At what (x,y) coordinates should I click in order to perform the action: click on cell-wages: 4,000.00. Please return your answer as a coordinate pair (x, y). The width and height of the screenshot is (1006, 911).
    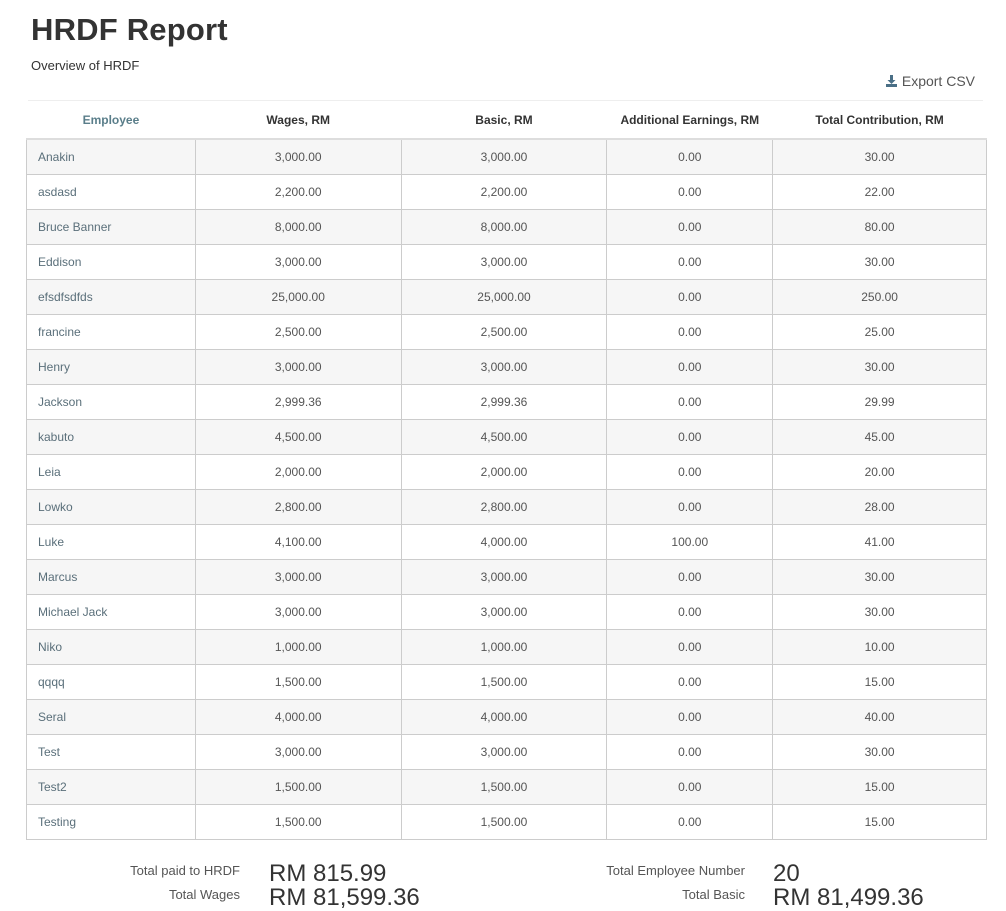
    Looking at the image, I should click on (298, 717).